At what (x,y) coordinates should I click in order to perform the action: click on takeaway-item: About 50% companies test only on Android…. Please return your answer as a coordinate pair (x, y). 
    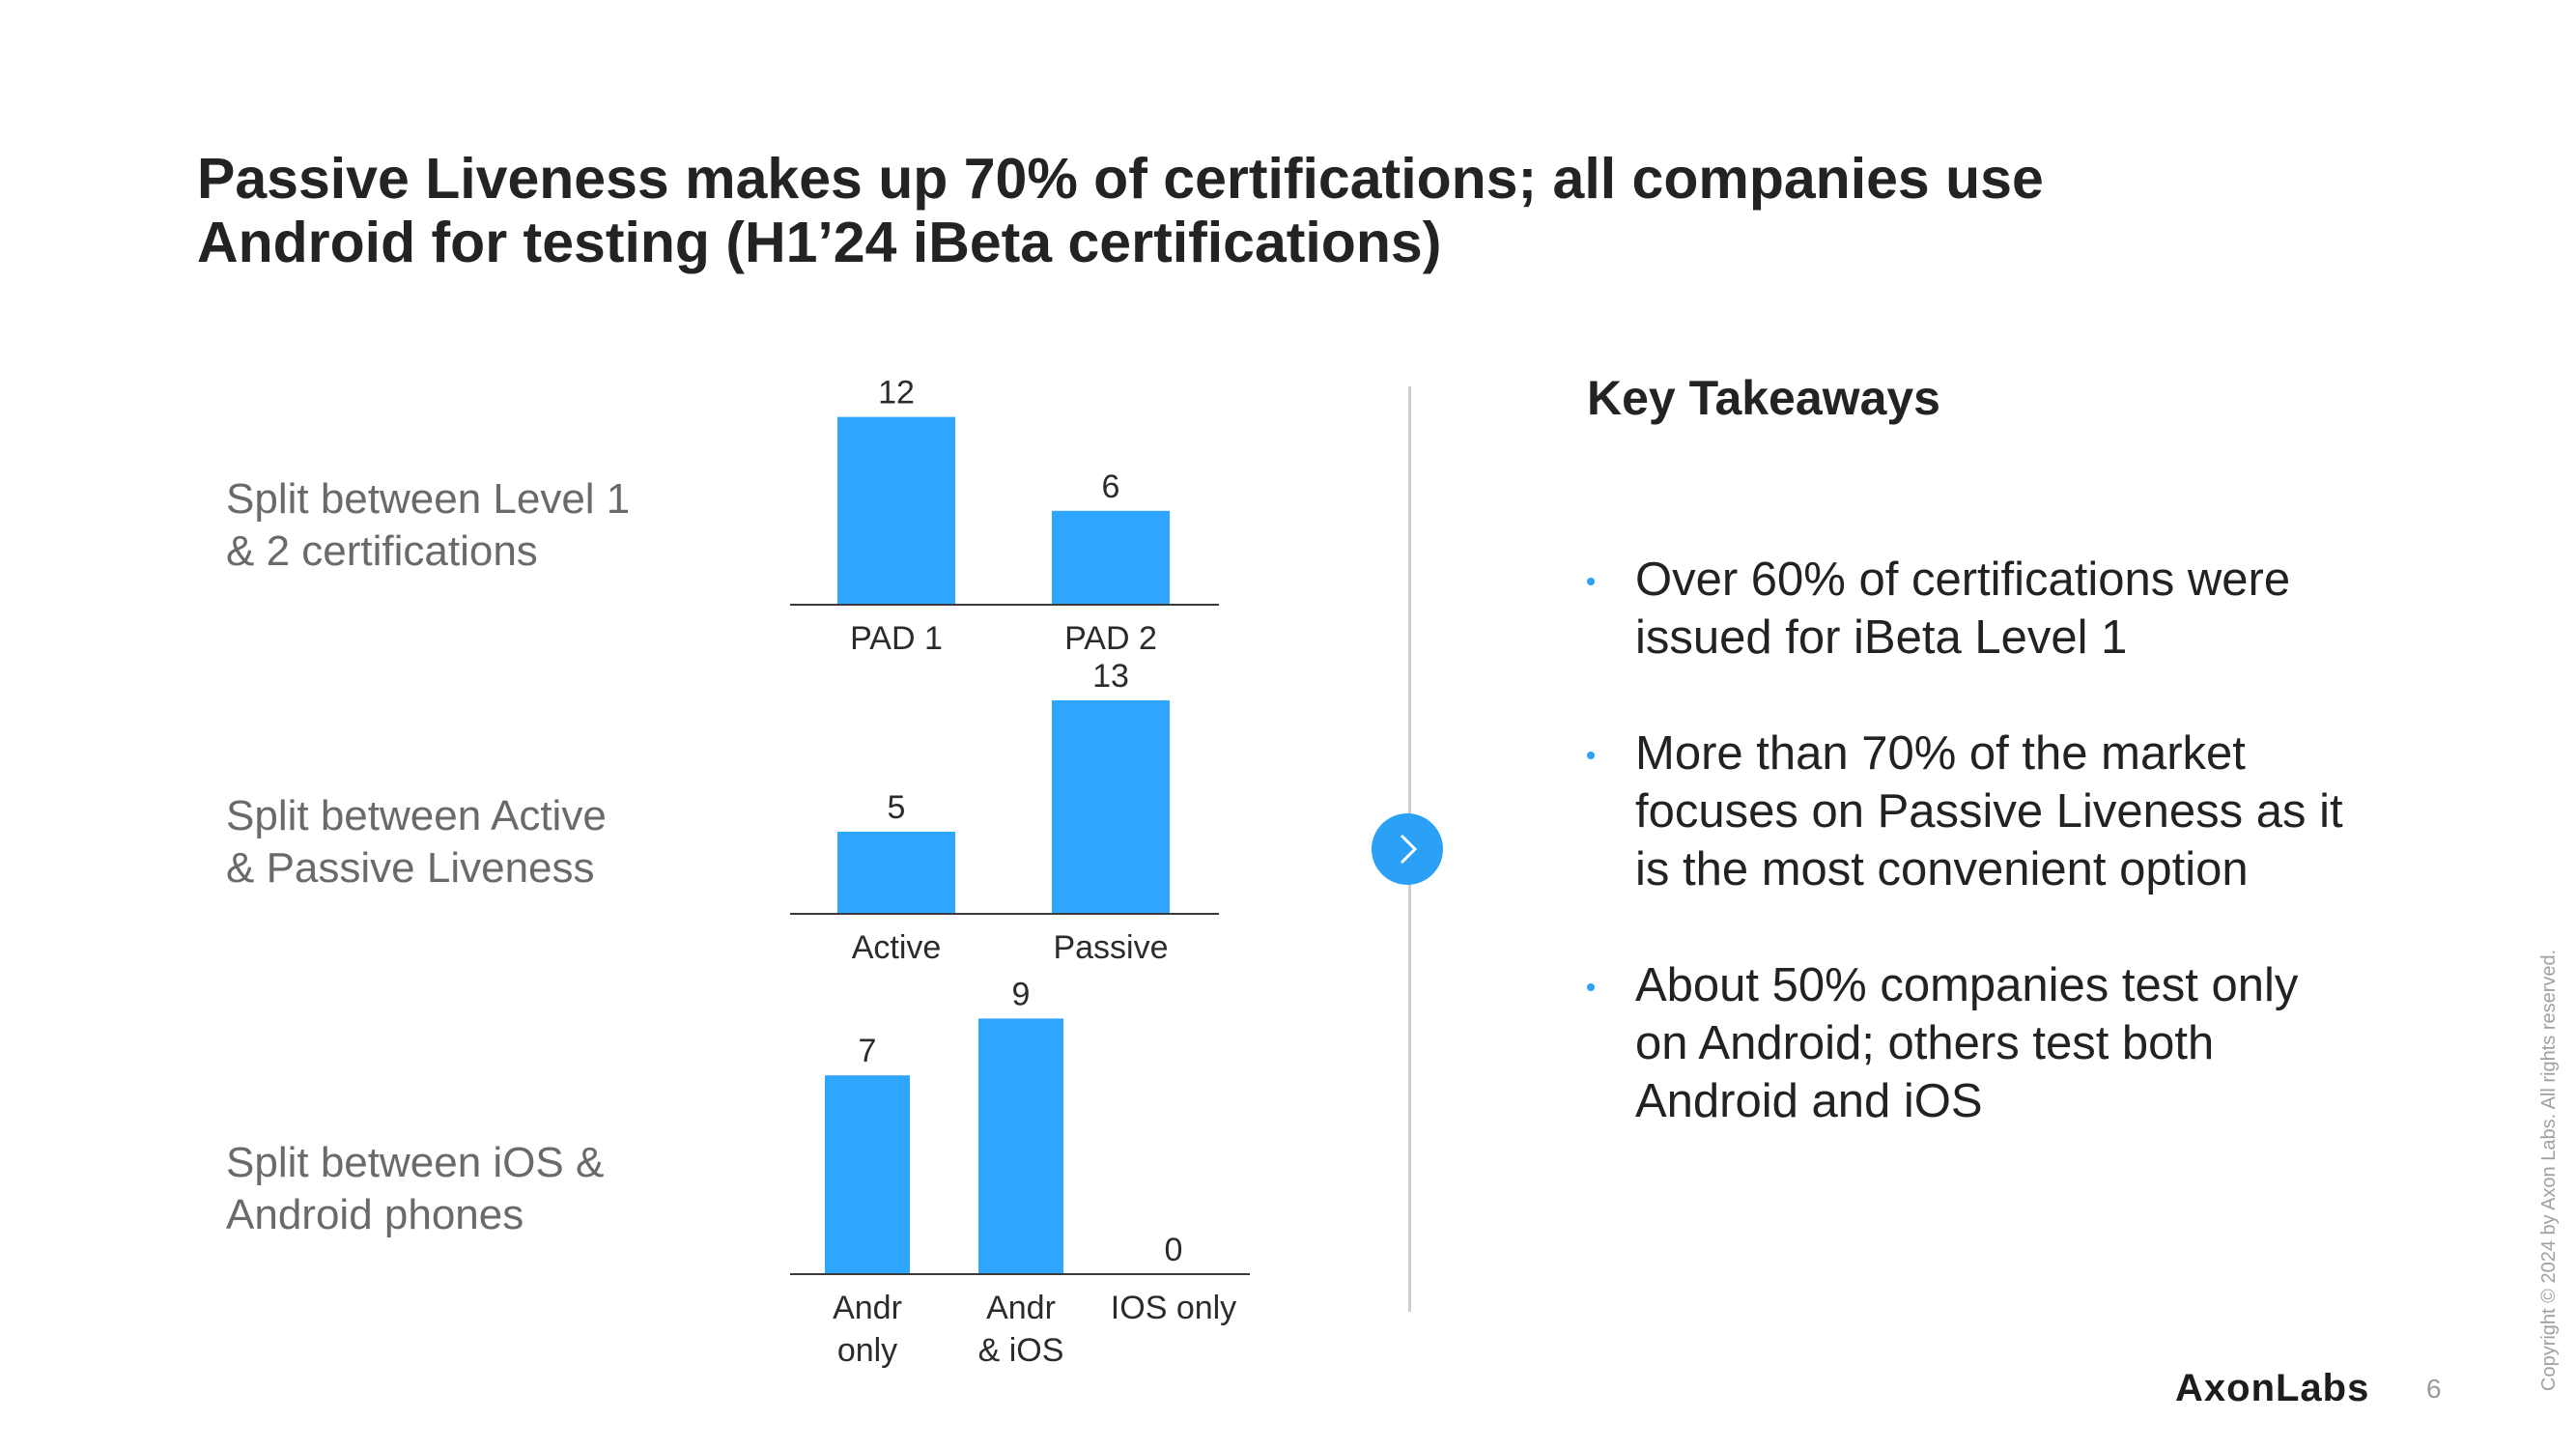
    Looking at the image, I should click on (2021, 1043).